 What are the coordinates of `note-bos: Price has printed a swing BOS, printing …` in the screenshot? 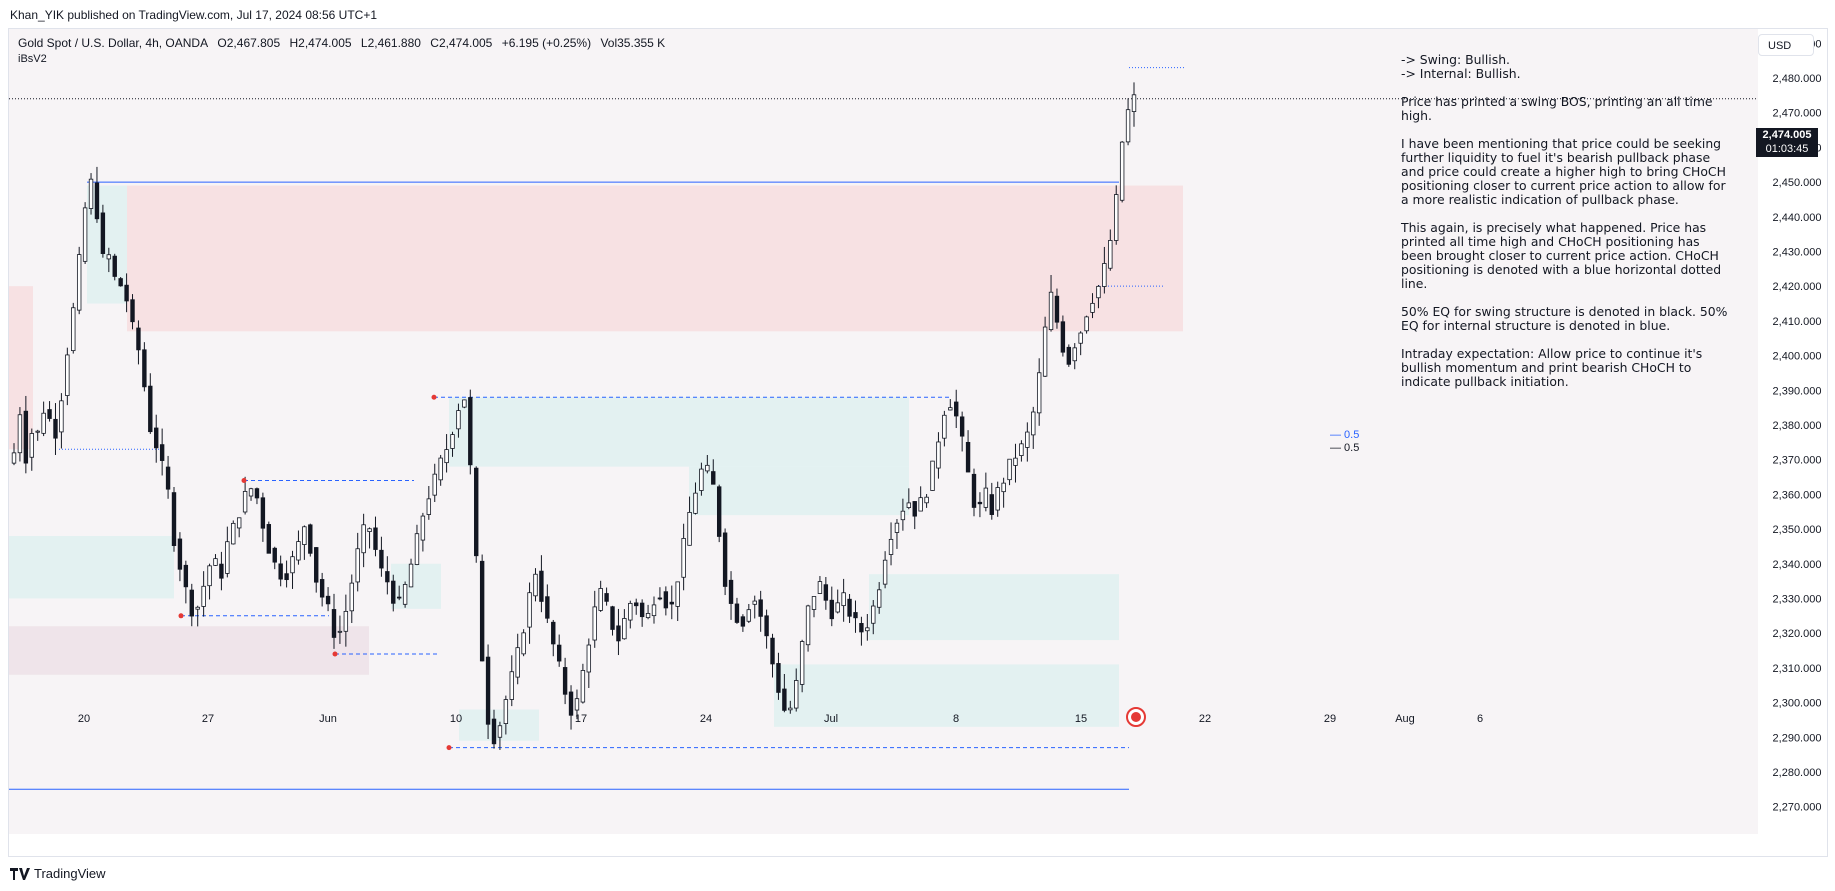 It's located at (1557, 108).